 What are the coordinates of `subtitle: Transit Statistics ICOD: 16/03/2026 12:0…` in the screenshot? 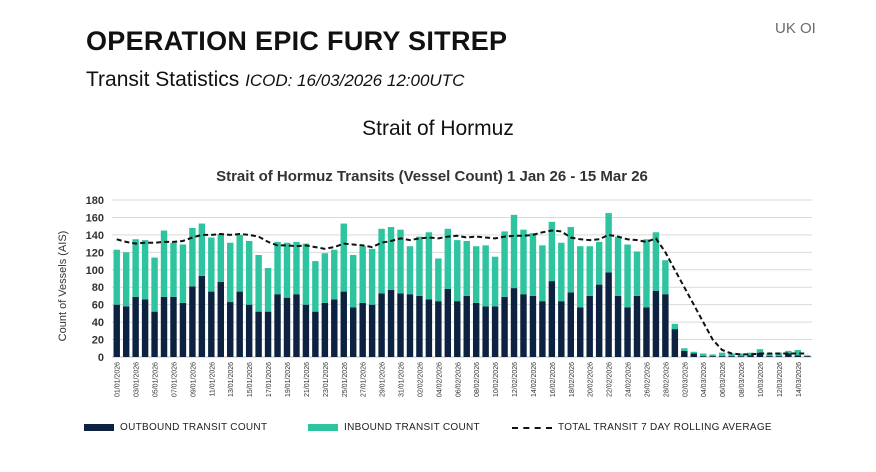 It's located at (275, 80).